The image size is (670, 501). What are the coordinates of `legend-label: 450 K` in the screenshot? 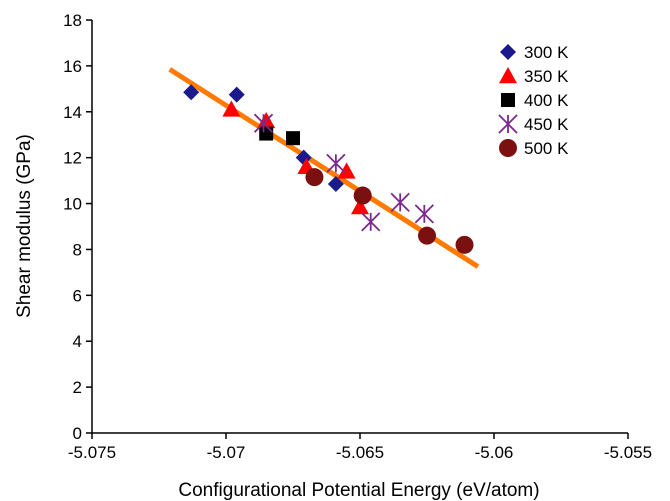 It's located at (546, 124).